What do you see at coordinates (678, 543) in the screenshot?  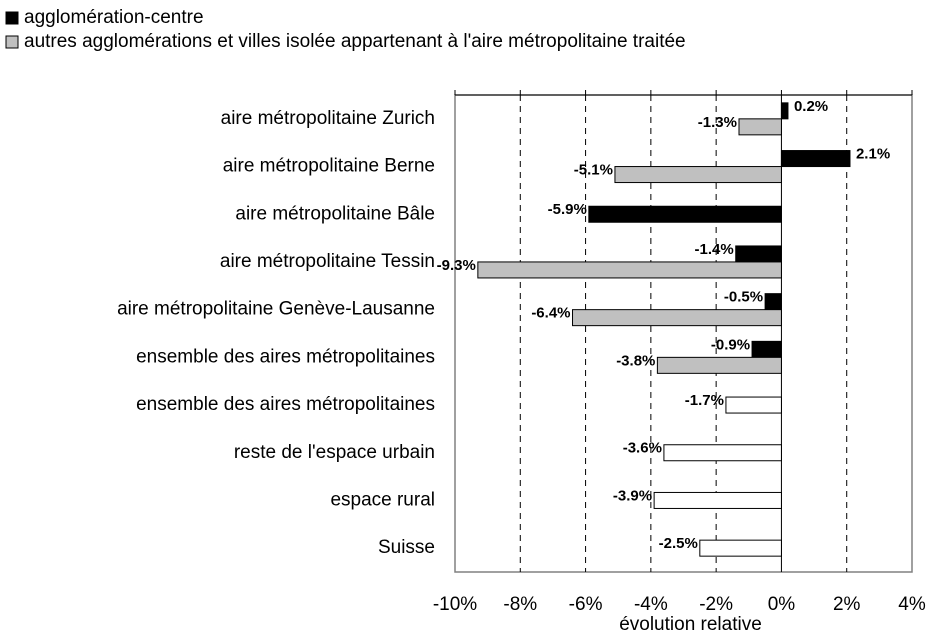 I see `data-label: -2.5%` at bounding box center [678, 543].